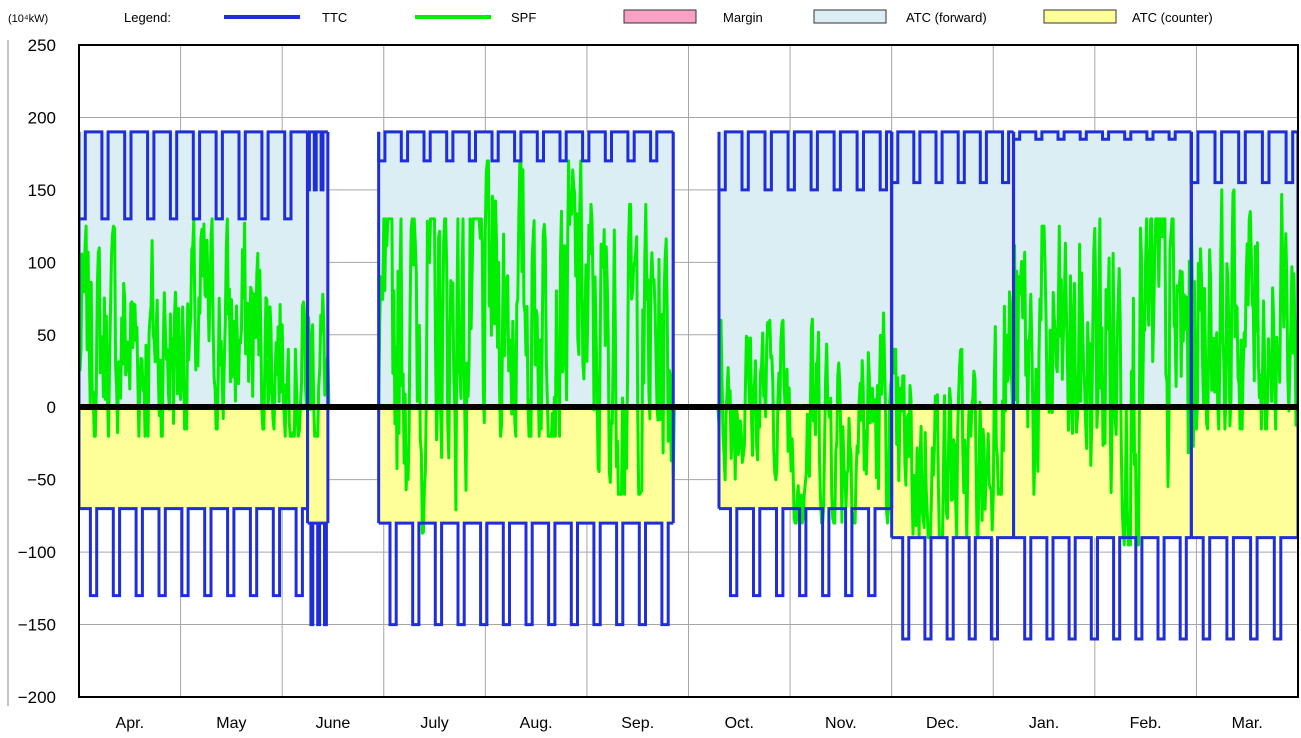 The height and width of the screenshot is (738, 1301). Describe the element at coordinates (850, 16) in the screenshot. I see `legend-swatch-atc-forward` at that location.